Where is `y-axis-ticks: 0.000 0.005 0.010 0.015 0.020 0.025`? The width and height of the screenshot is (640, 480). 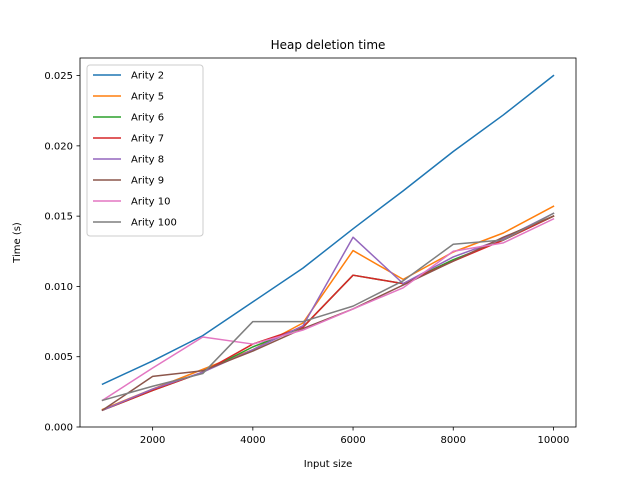
y-axis-ticks: 0.000 0.005 0.010 0.015 0.020 0.025 is located at coordinates (62, 252).